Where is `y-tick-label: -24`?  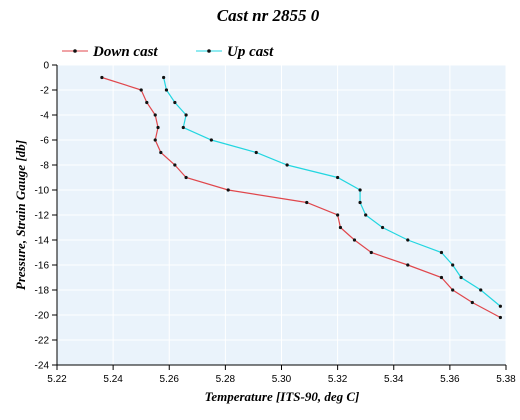 y-tick-label: -24 is located at coordinates (42, 366).